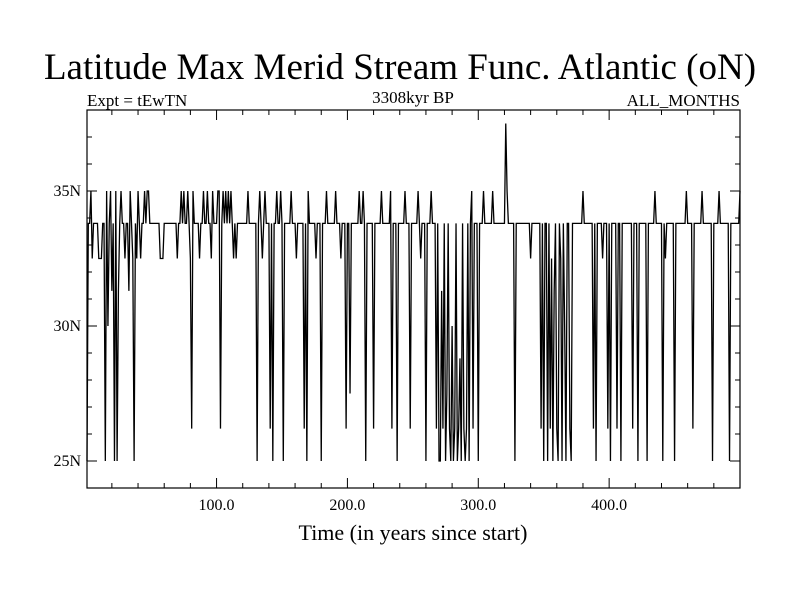 Image resolution: width=800 pixels, height=600 pixels. What do you see at coordinates (478, 505) in the screenshot?
I see `x-tick-label: 300.0` at bounding box center [478, 505].